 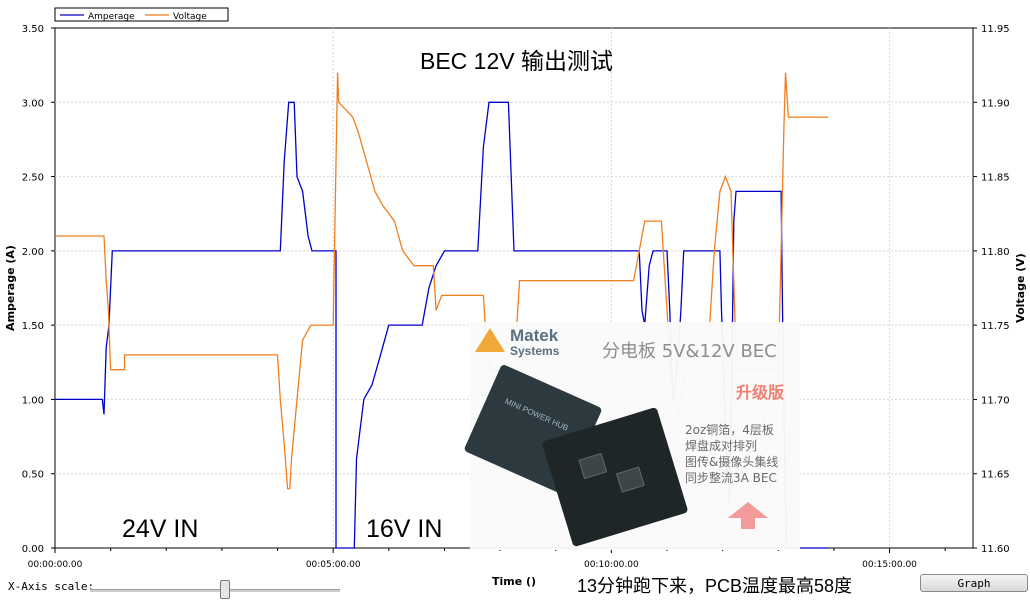 What do you see at coordinates (33, 103) in the screenshot?
I see `y-left-tick-label: 3.00` at bounding box center [33, 103].